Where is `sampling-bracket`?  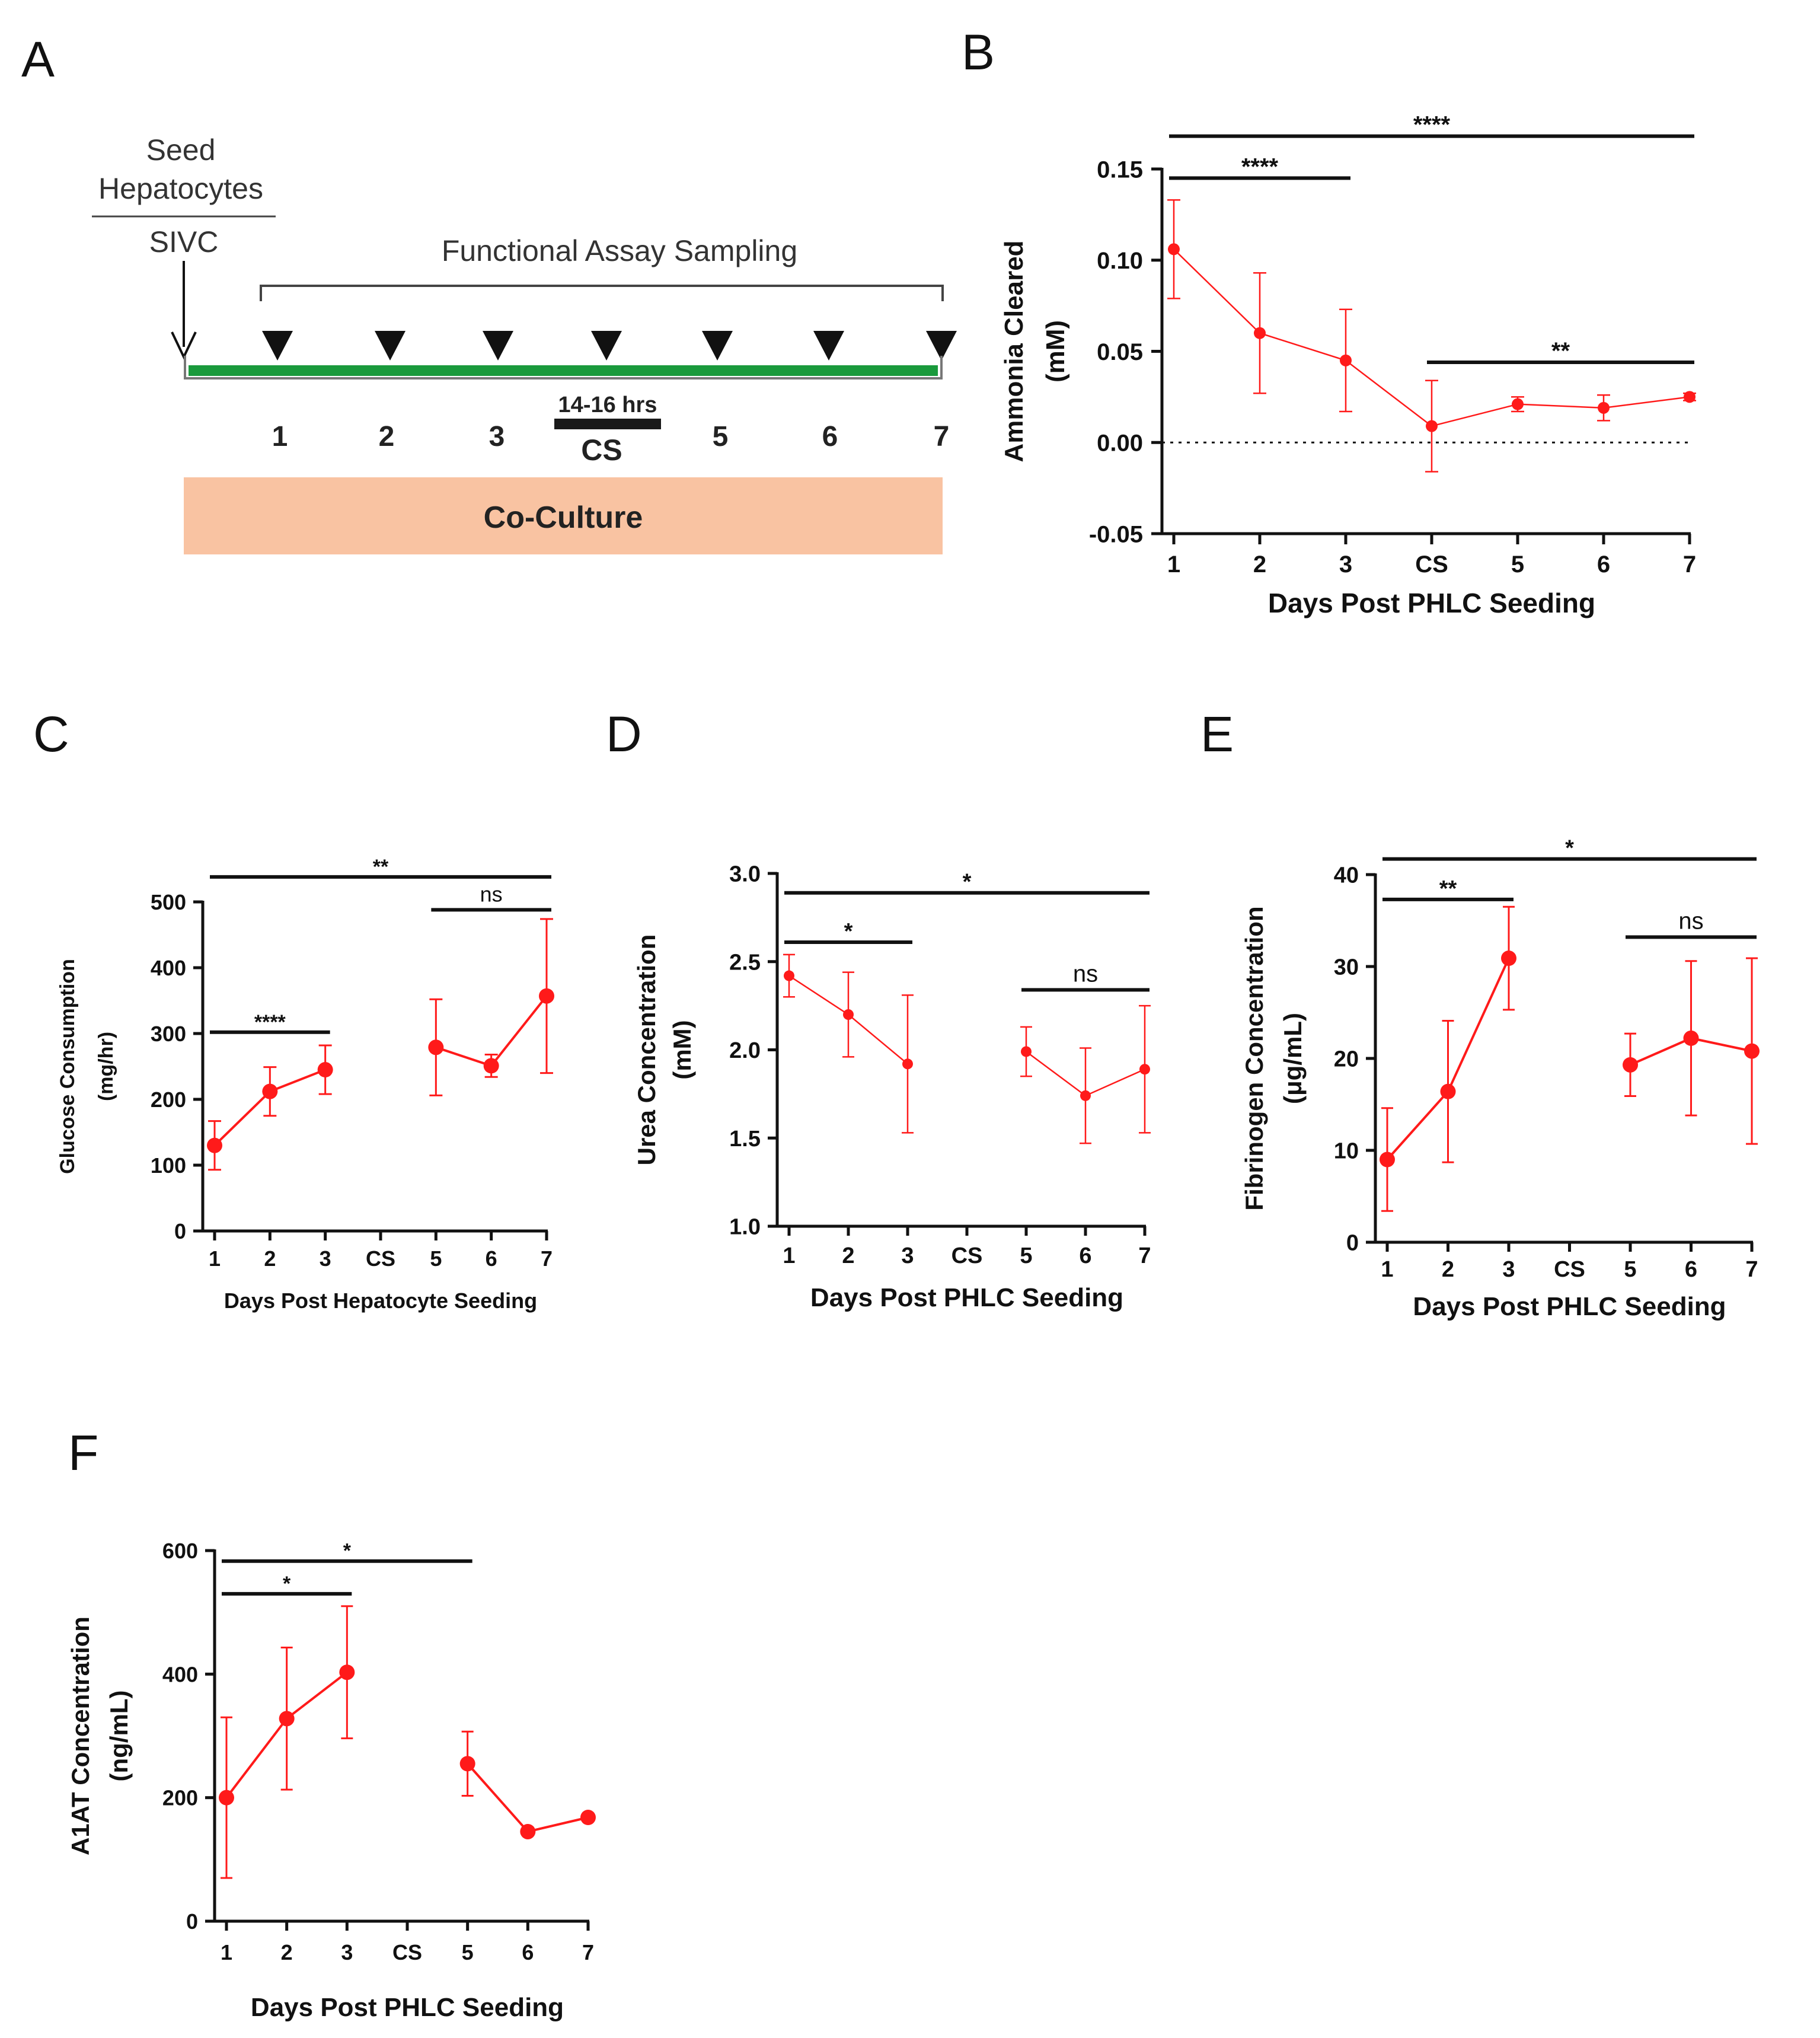
sampling-bracket is located at coordinates (602, 293).